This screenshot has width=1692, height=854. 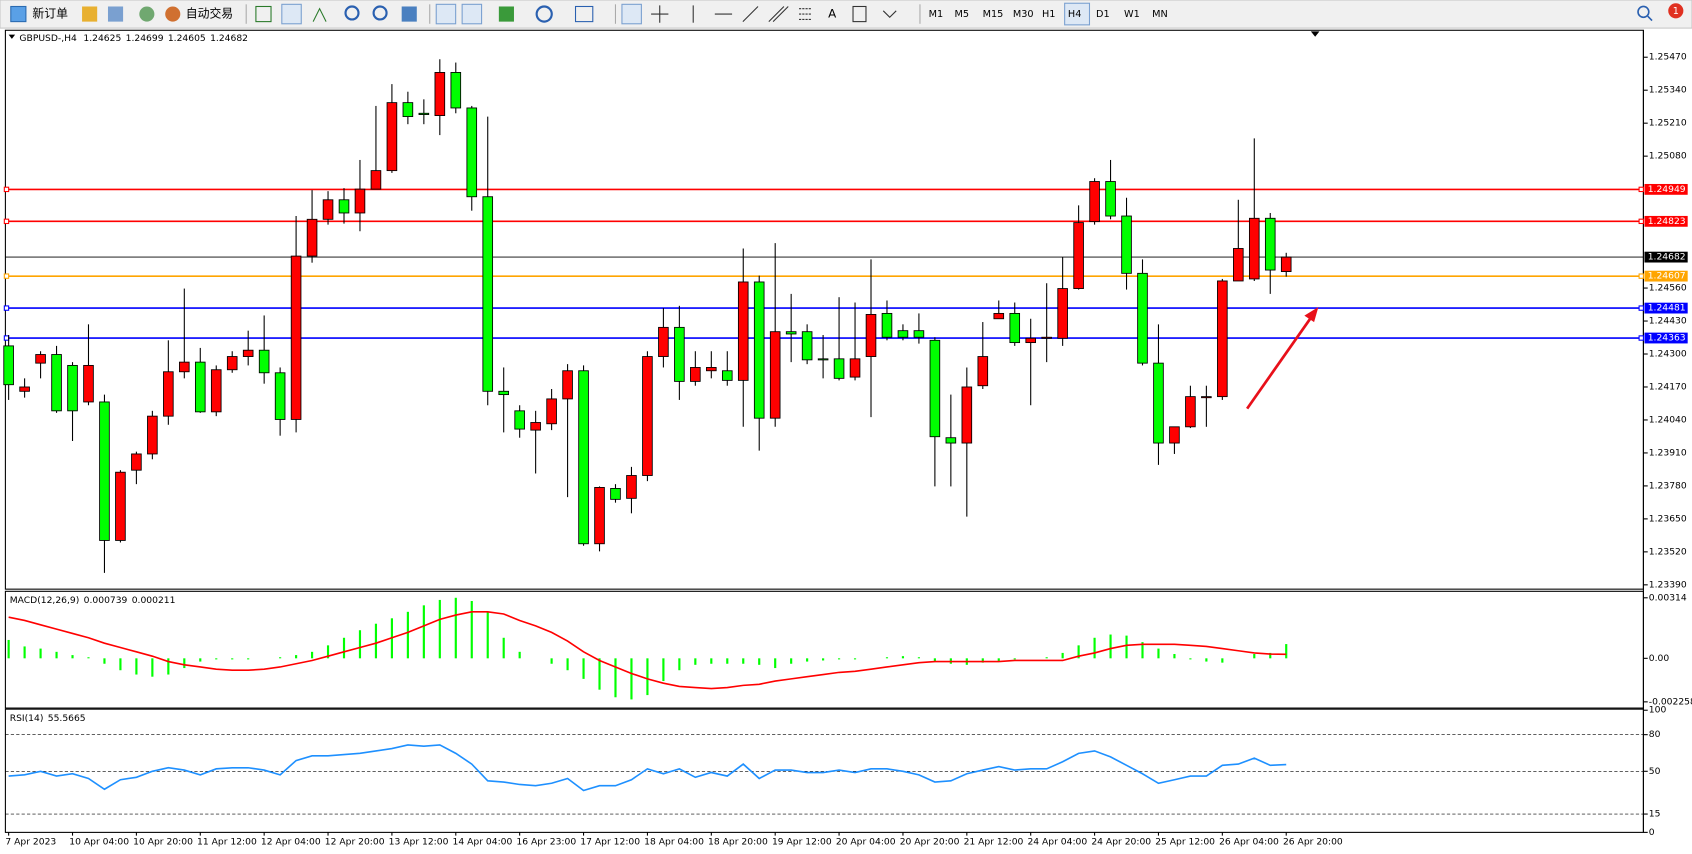 I want to click on crosshair-tool, so click(x=660, y=14).